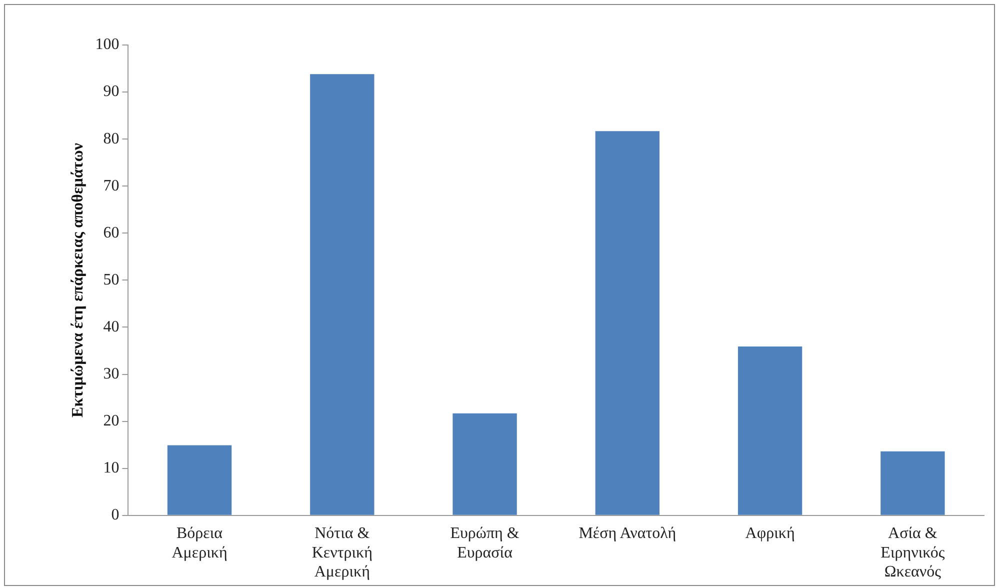 Image resolution: width=999 pixels, height=588 pixels. I want to click on y-tick-label: 50, so click(111, 279).